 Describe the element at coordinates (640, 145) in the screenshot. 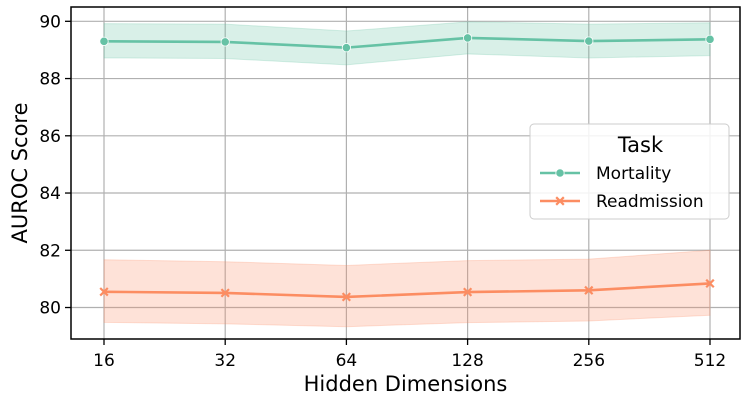

I see `legend-title: Task` at that location.